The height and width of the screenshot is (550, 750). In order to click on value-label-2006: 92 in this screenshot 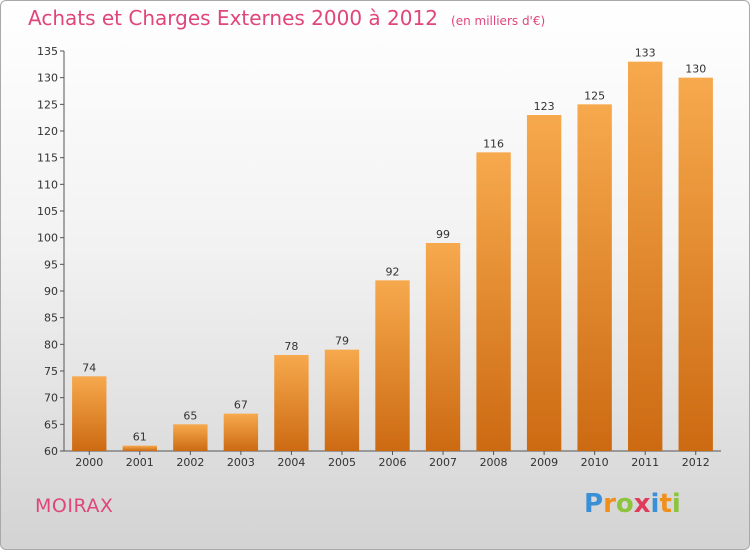, I will do `click(393, 271)`.